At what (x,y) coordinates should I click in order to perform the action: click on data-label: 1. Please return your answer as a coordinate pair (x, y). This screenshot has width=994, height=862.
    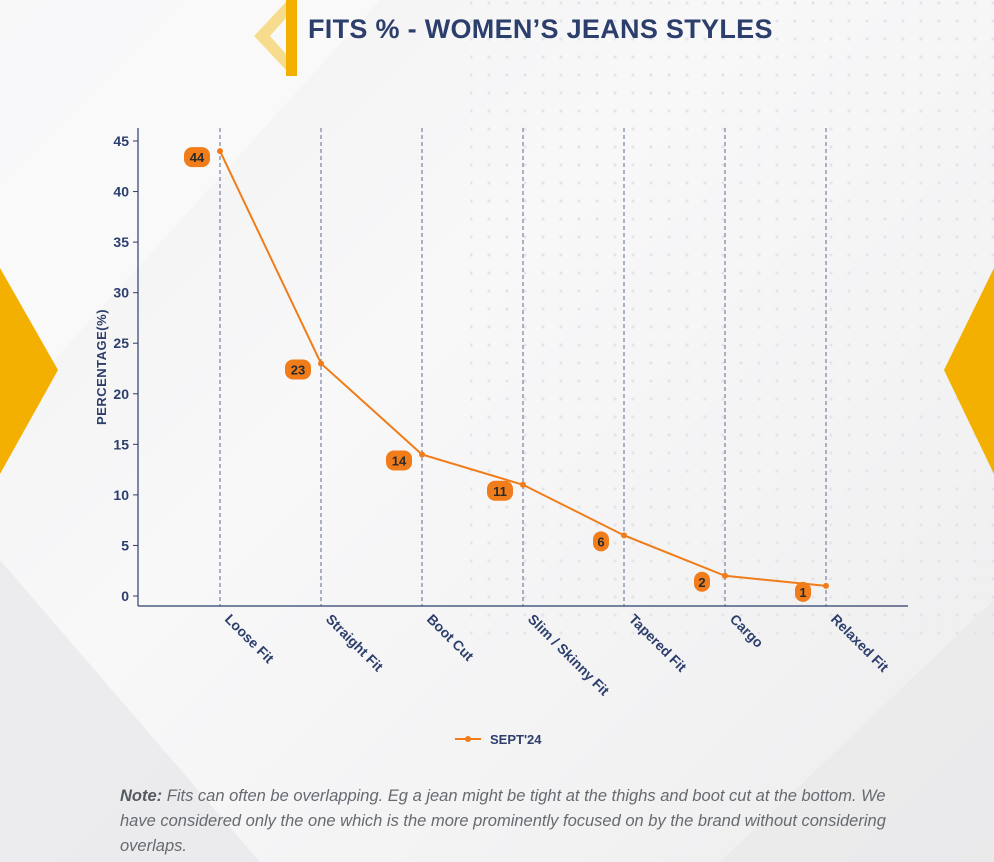
    Looking at the image, I should click on (802, 592).